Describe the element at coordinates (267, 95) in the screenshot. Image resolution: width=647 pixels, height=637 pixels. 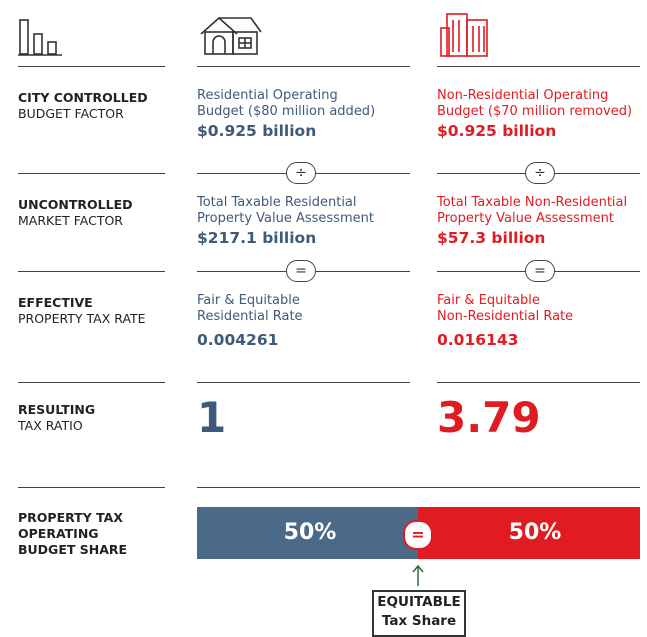
I see `description: Residential Operating` at that location.